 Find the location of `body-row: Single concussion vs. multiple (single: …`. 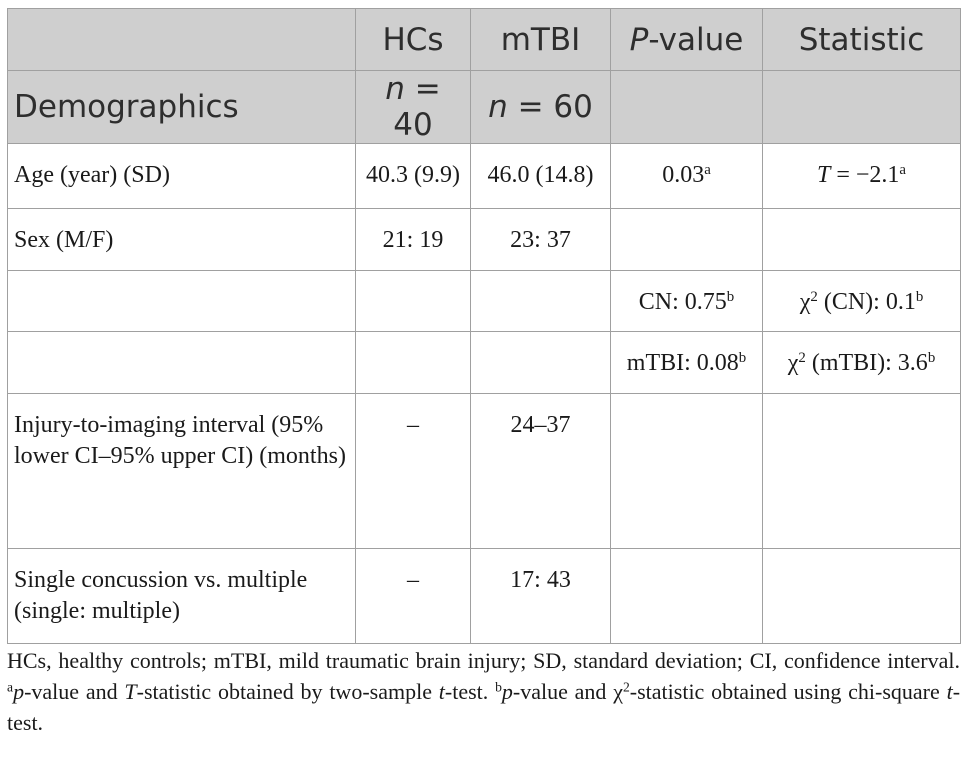

body-row: Single concussion vs. multiple (single: … is located at coordinates (484, 596).